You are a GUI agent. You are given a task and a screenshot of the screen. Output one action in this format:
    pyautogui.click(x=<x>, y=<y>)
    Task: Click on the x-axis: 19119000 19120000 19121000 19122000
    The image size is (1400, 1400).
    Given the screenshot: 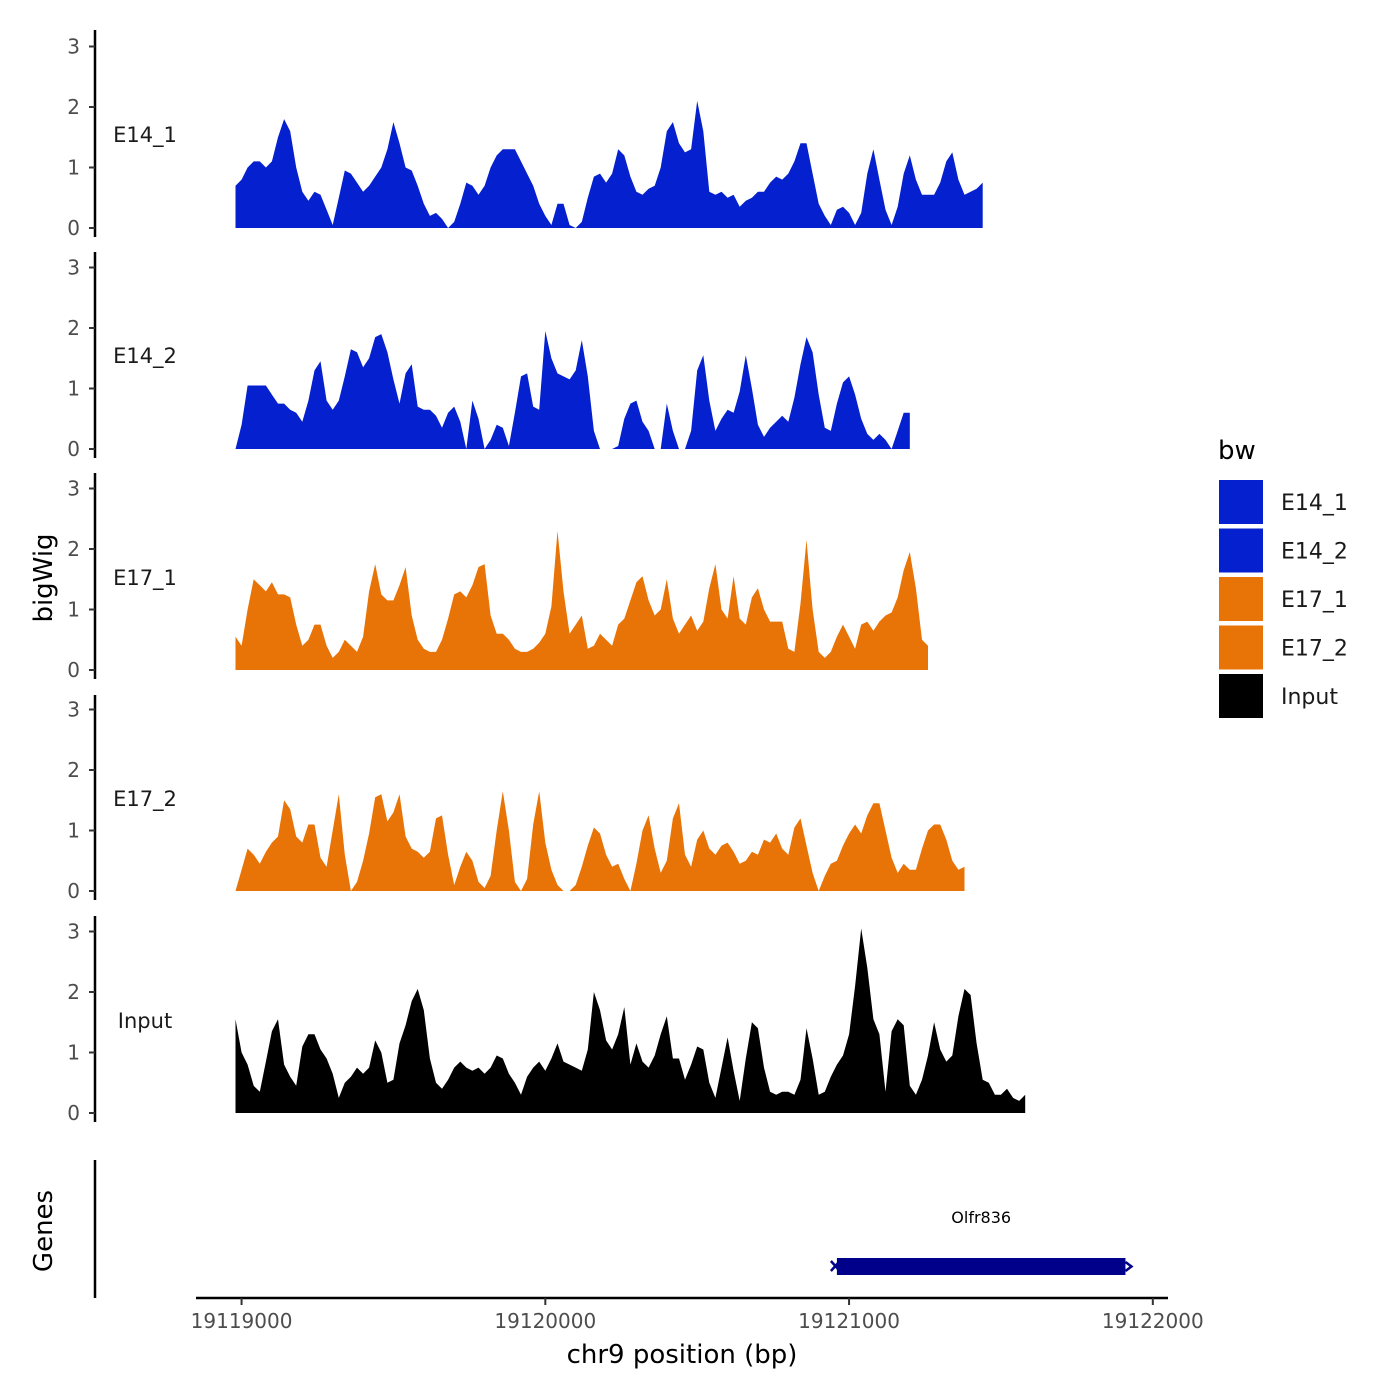 What is the action you would take?
    pyautogui.click(x=697, y=1314)
    